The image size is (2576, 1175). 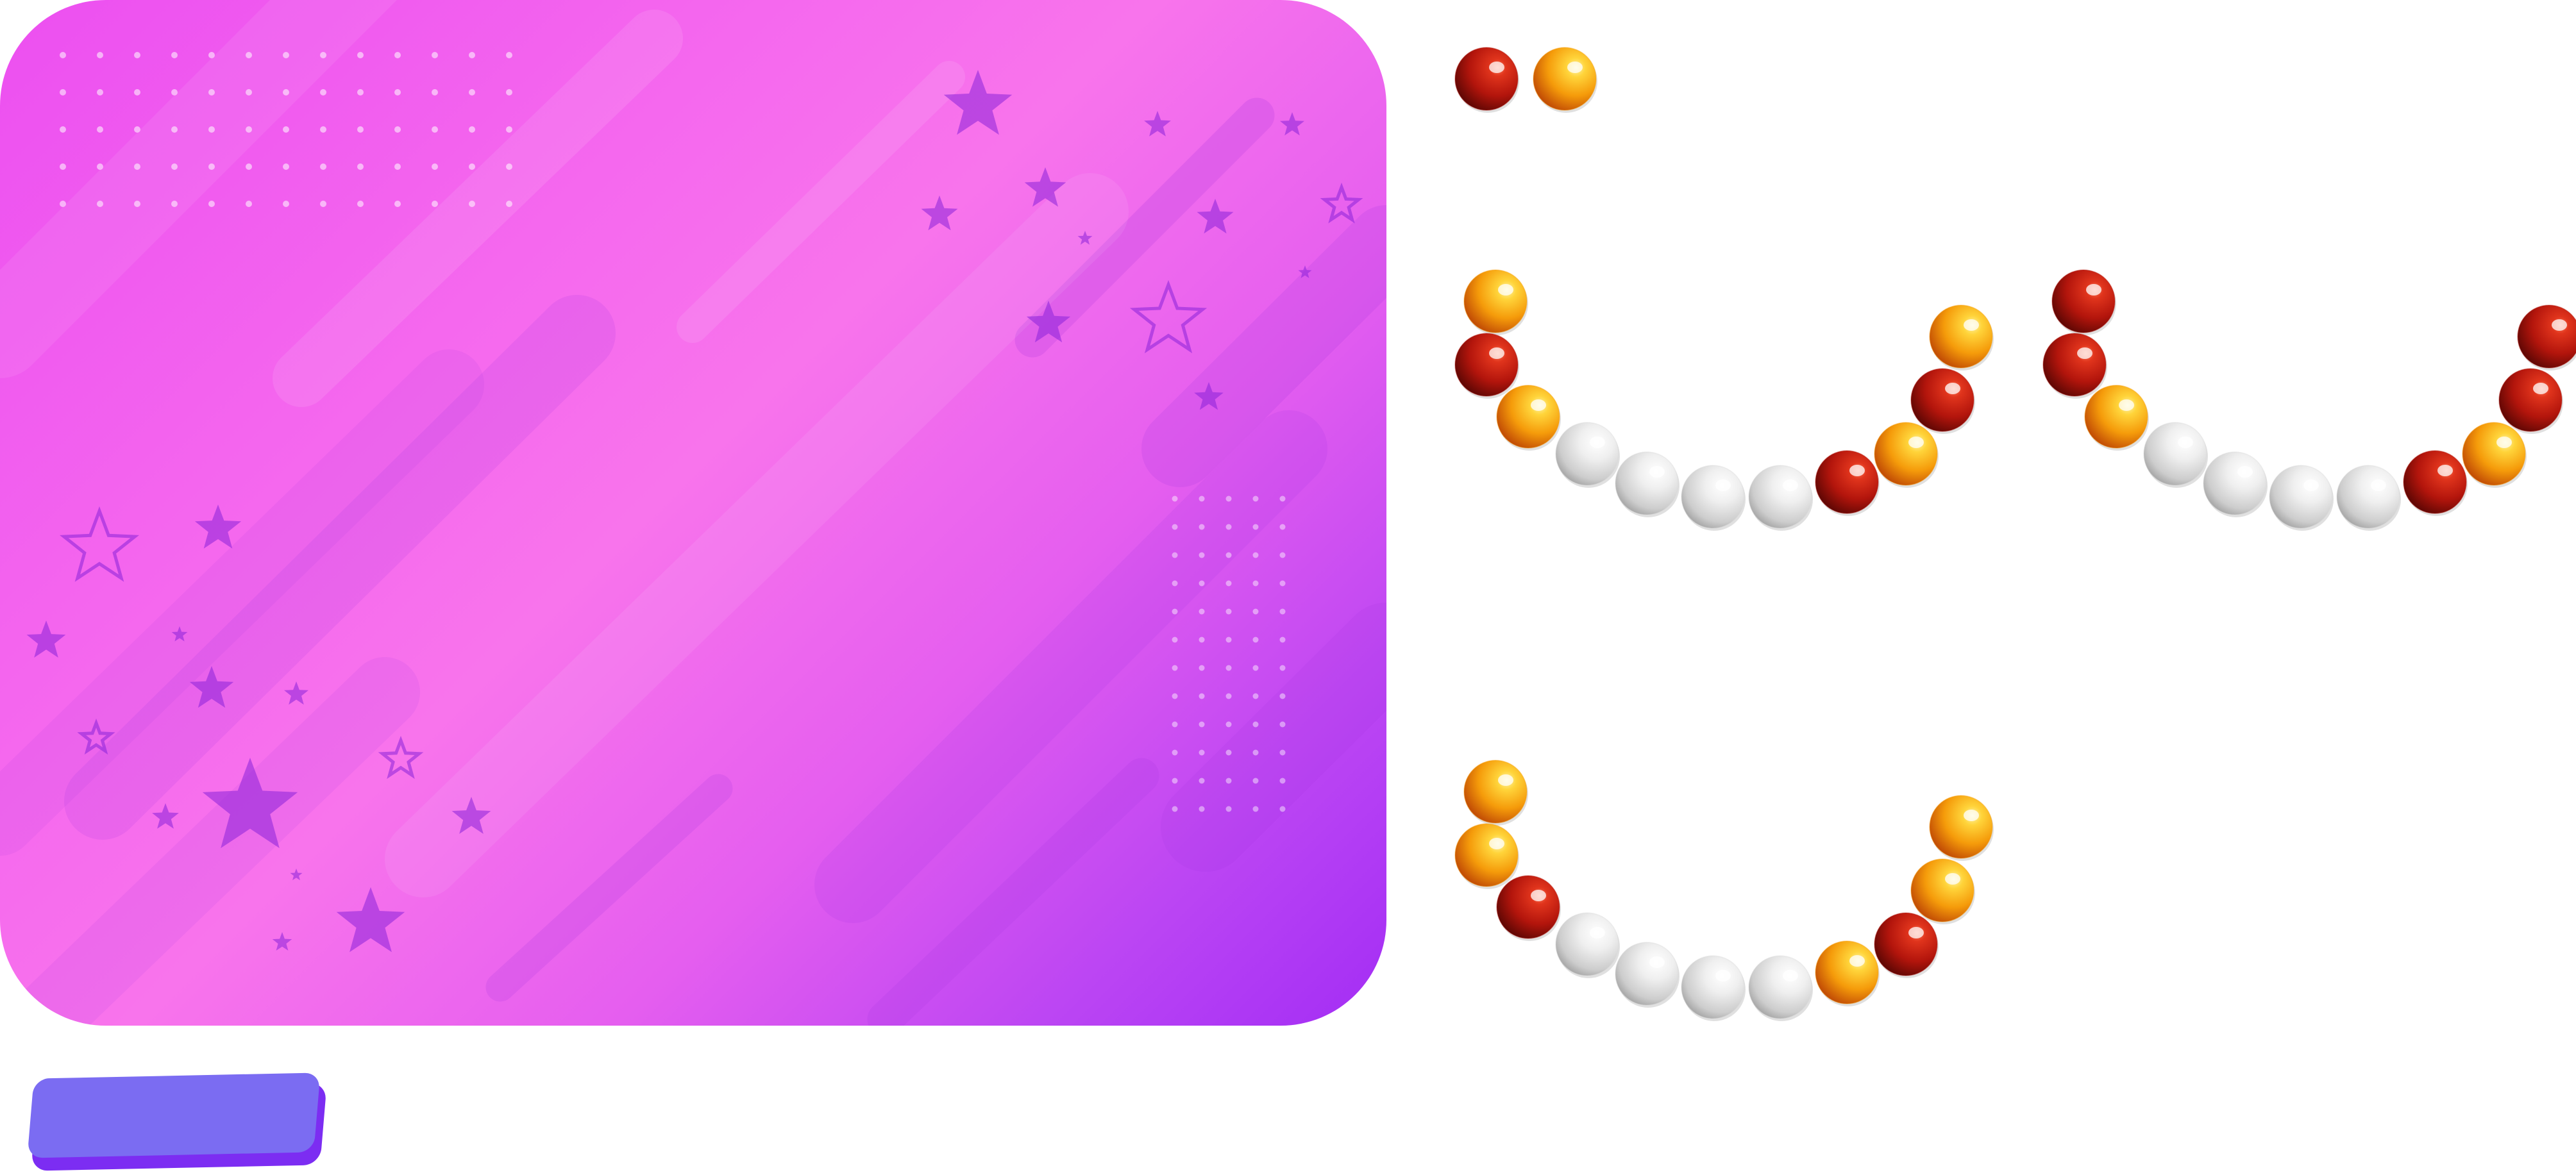 What do you see at coordinates (1724, 400) in the screenshot?
I see `bead-string-option-a` at bounding box center [1724, 400].